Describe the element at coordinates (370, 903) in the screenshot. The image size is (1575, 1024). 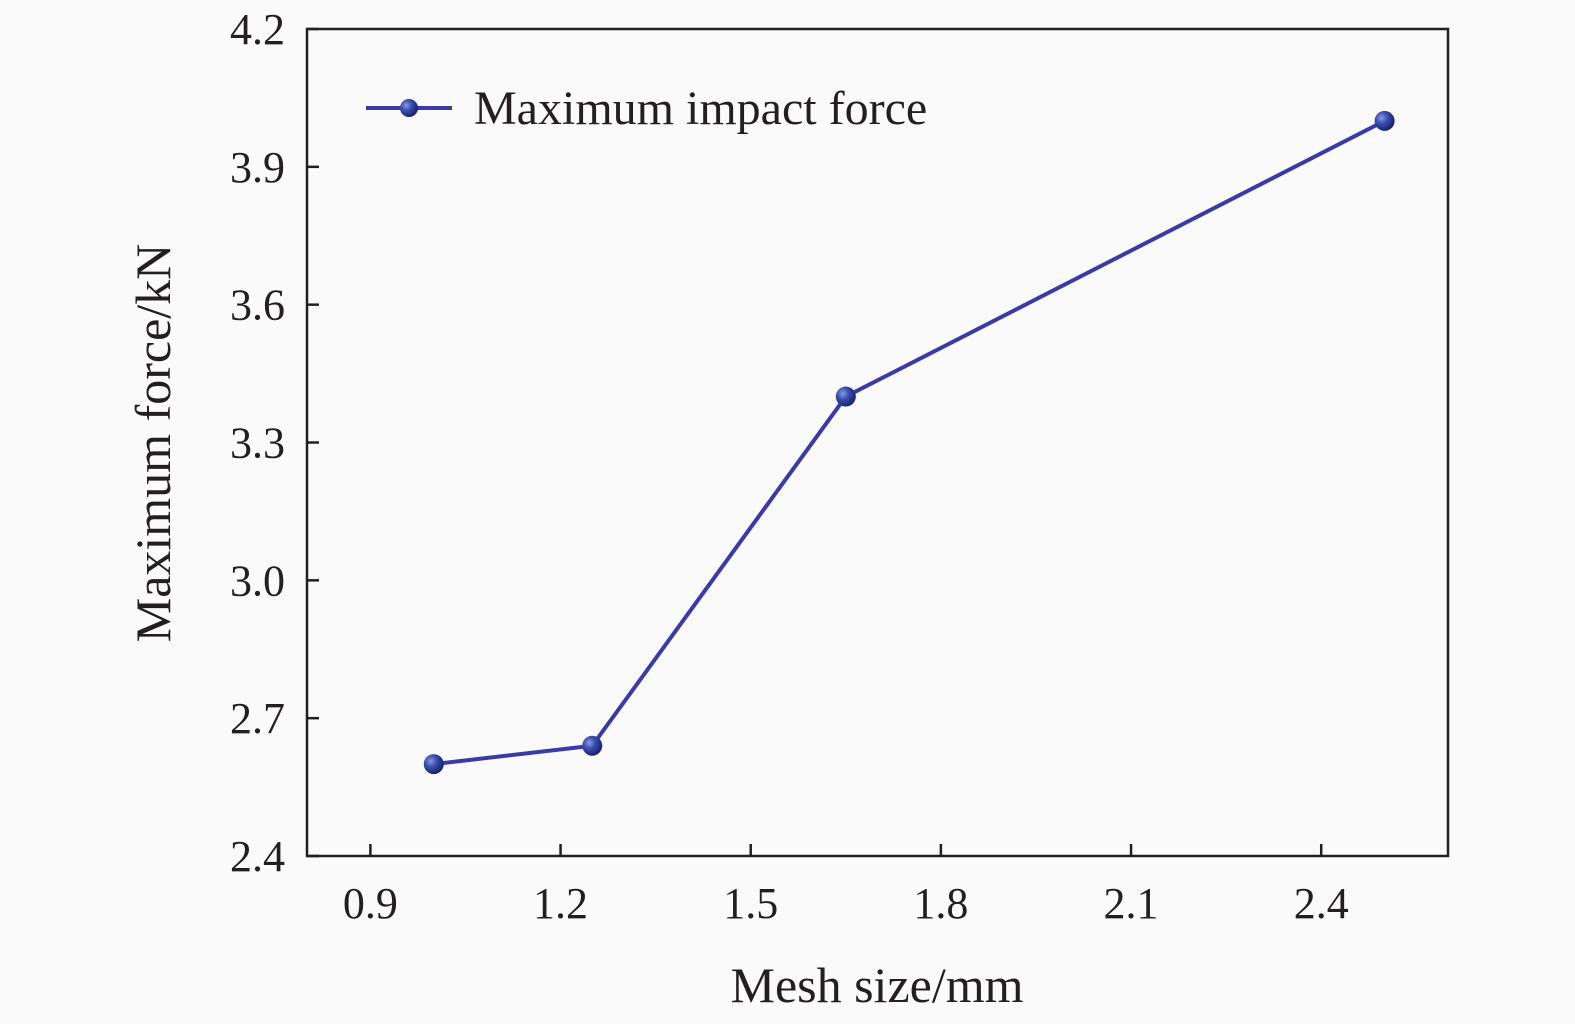
I see `x-tick-label: 0.9` at that location.